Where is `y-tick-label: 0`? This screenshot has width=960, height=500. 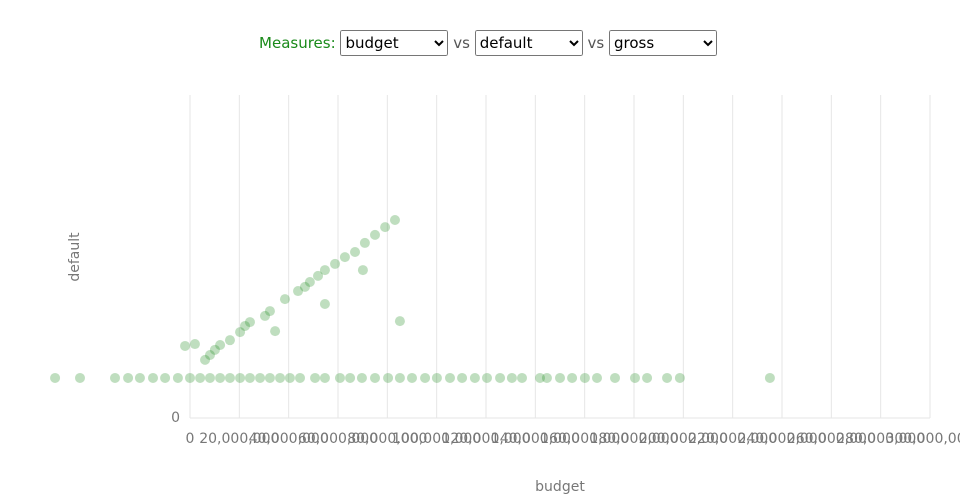 y-tick-label: 0 is located at coordinates (175, 418).